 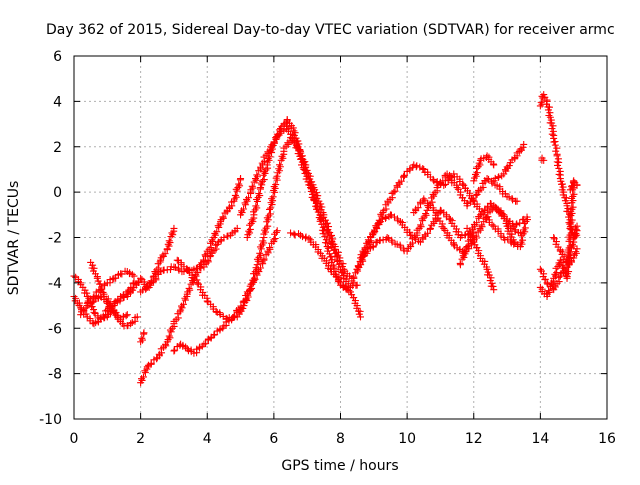 What do you see at coordinates (540, 439) in the screenshot?
I see `x-tick-label: 14` at bounding box center [540, 439].